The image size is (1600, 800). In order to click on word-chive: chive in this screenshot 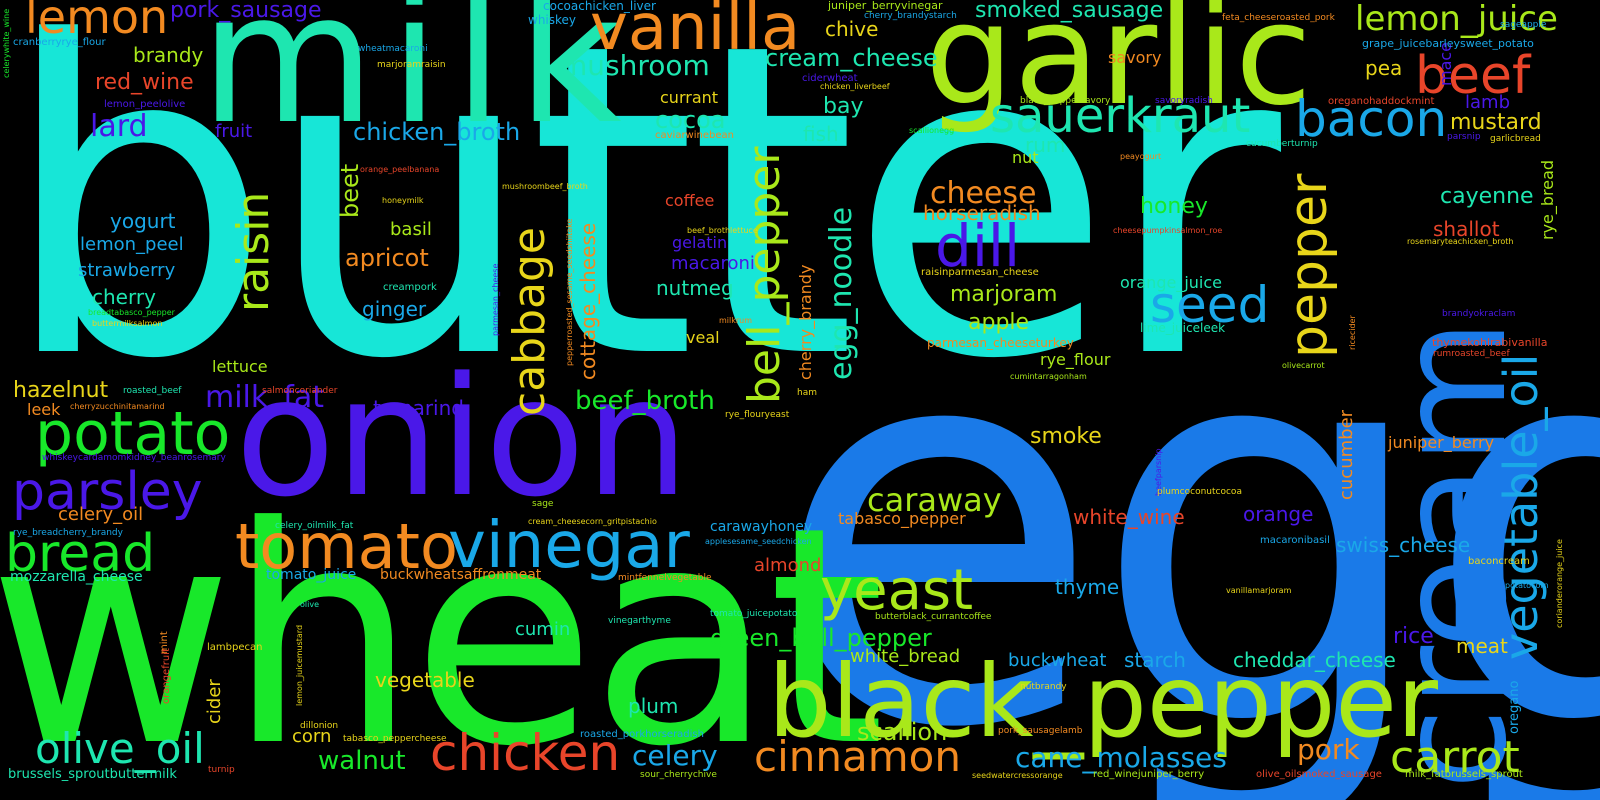, I will do `click(852, 29)`.